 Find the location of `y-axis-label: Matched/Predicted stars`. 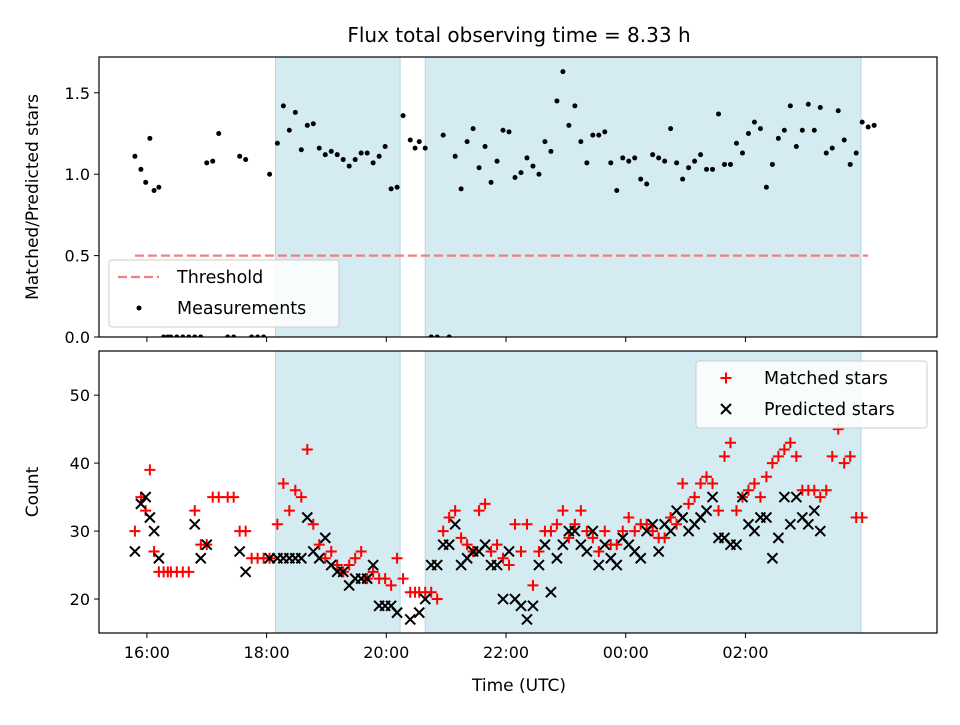

y-axis-label: Matched/Predicted stars is located at coordinates (33, 197).